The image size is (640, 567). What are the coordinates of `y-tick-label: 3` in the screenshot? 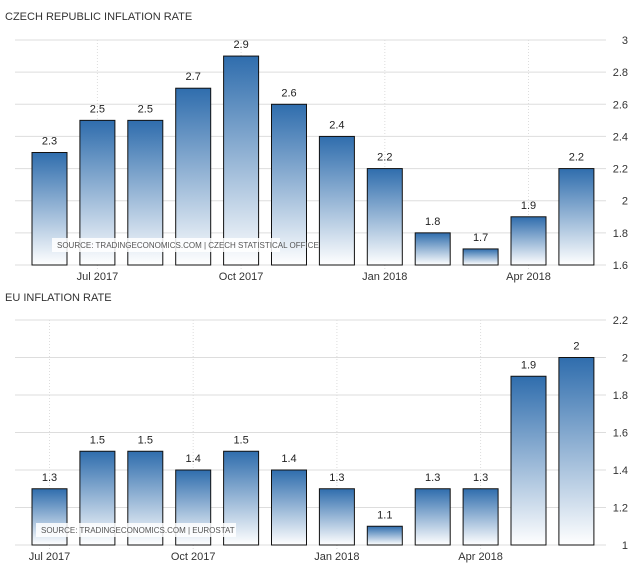 It's located at (625, 41).